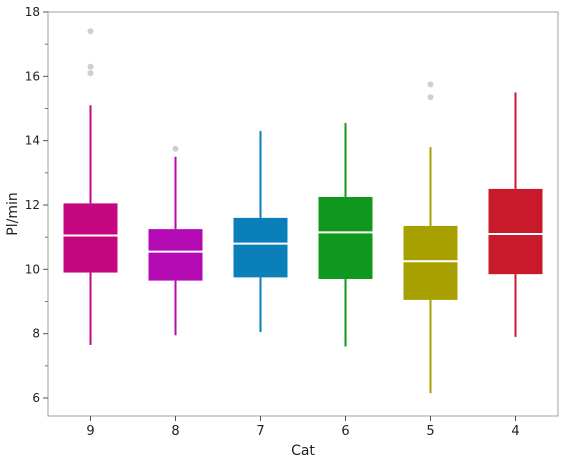 The image size is (574, 461). I want to click on y-axis-label: Pl/min, so click(13, 213).